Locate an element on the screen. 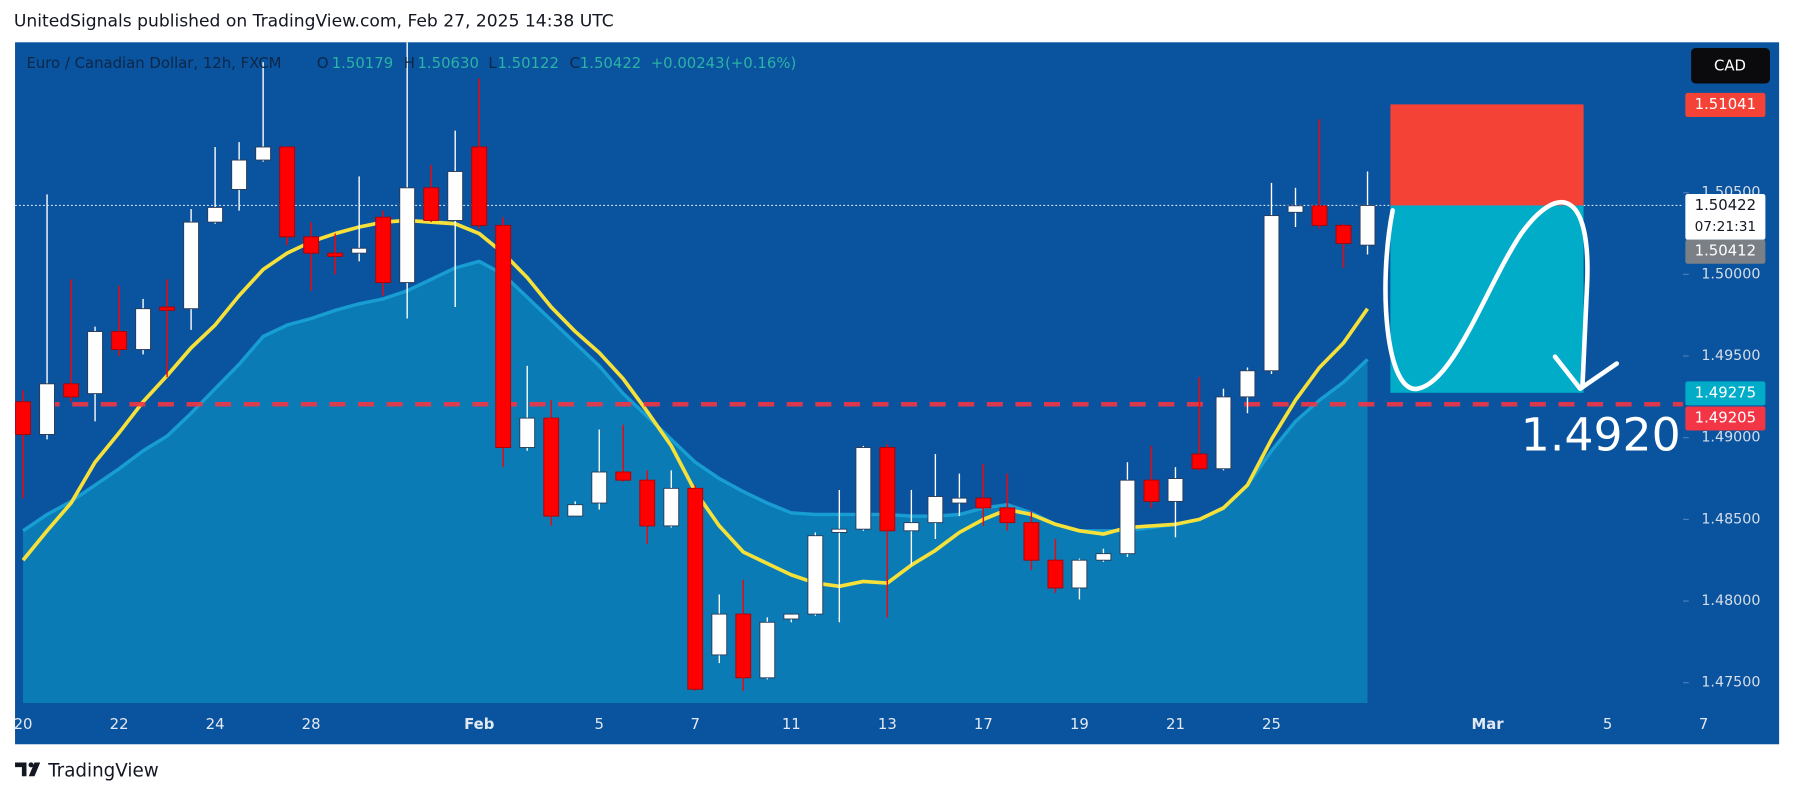 The width and height of the screenshot is (1793, 798). x-tick-label: Mar is located at coordinates (1487, 724).